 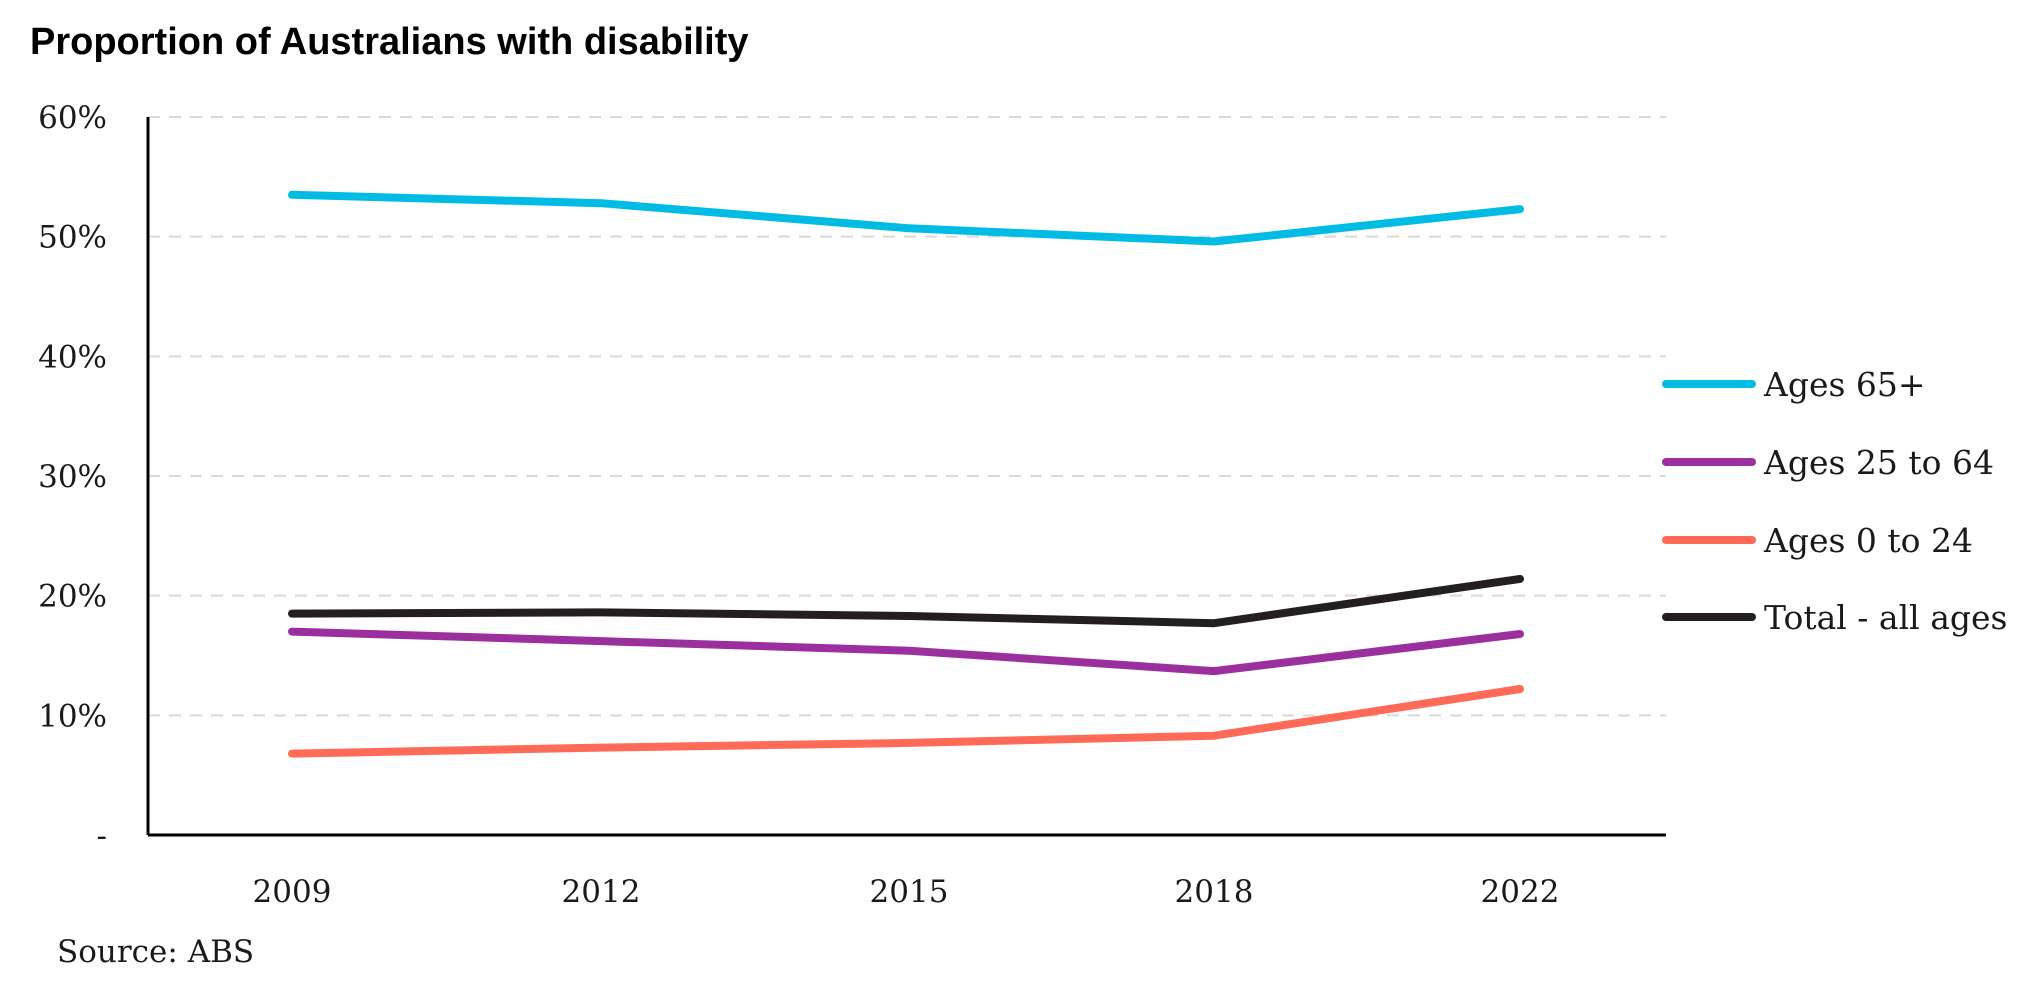 I want to click on y-tick-label: -, so click(x=102, y=836).